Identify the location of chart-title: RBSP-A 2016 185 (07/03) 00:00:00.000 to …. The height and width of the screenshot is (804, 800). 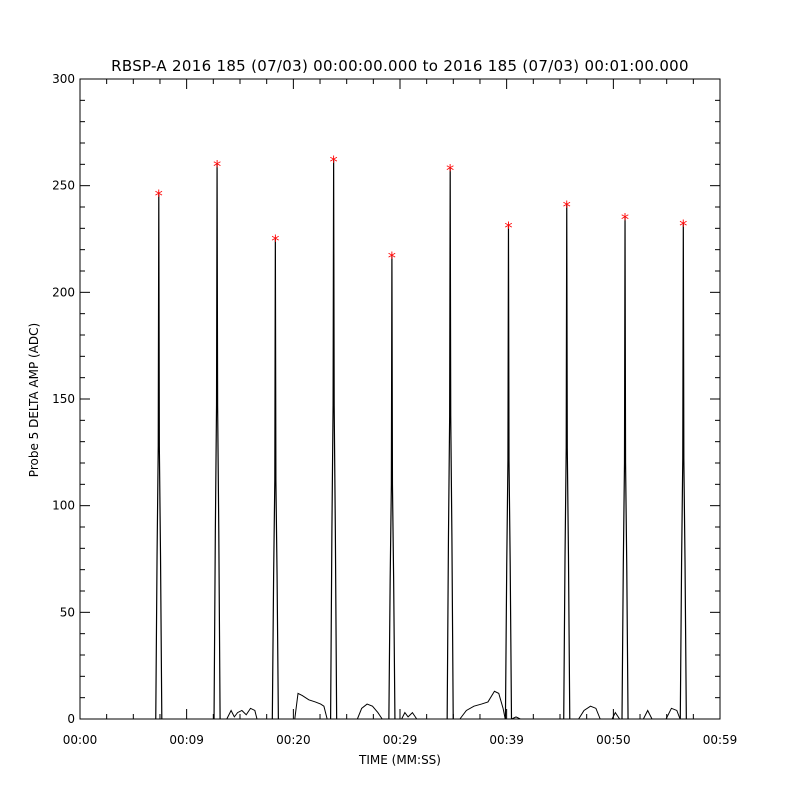
(400, 66).